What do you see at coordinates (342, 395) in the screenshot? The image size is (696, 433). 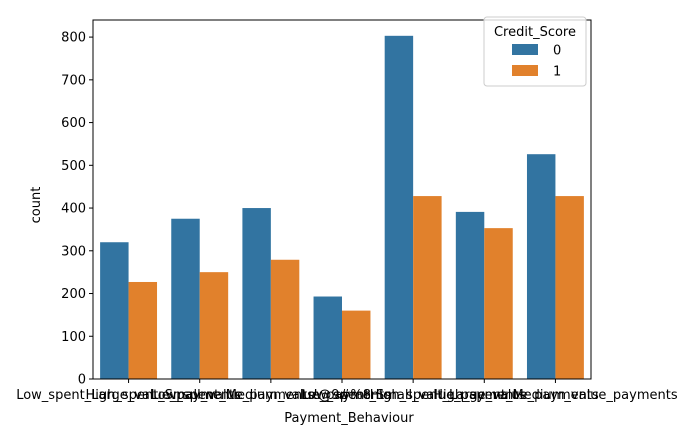 I see `x-tick-label: !@9#%8` at bounding box center [342, 395].